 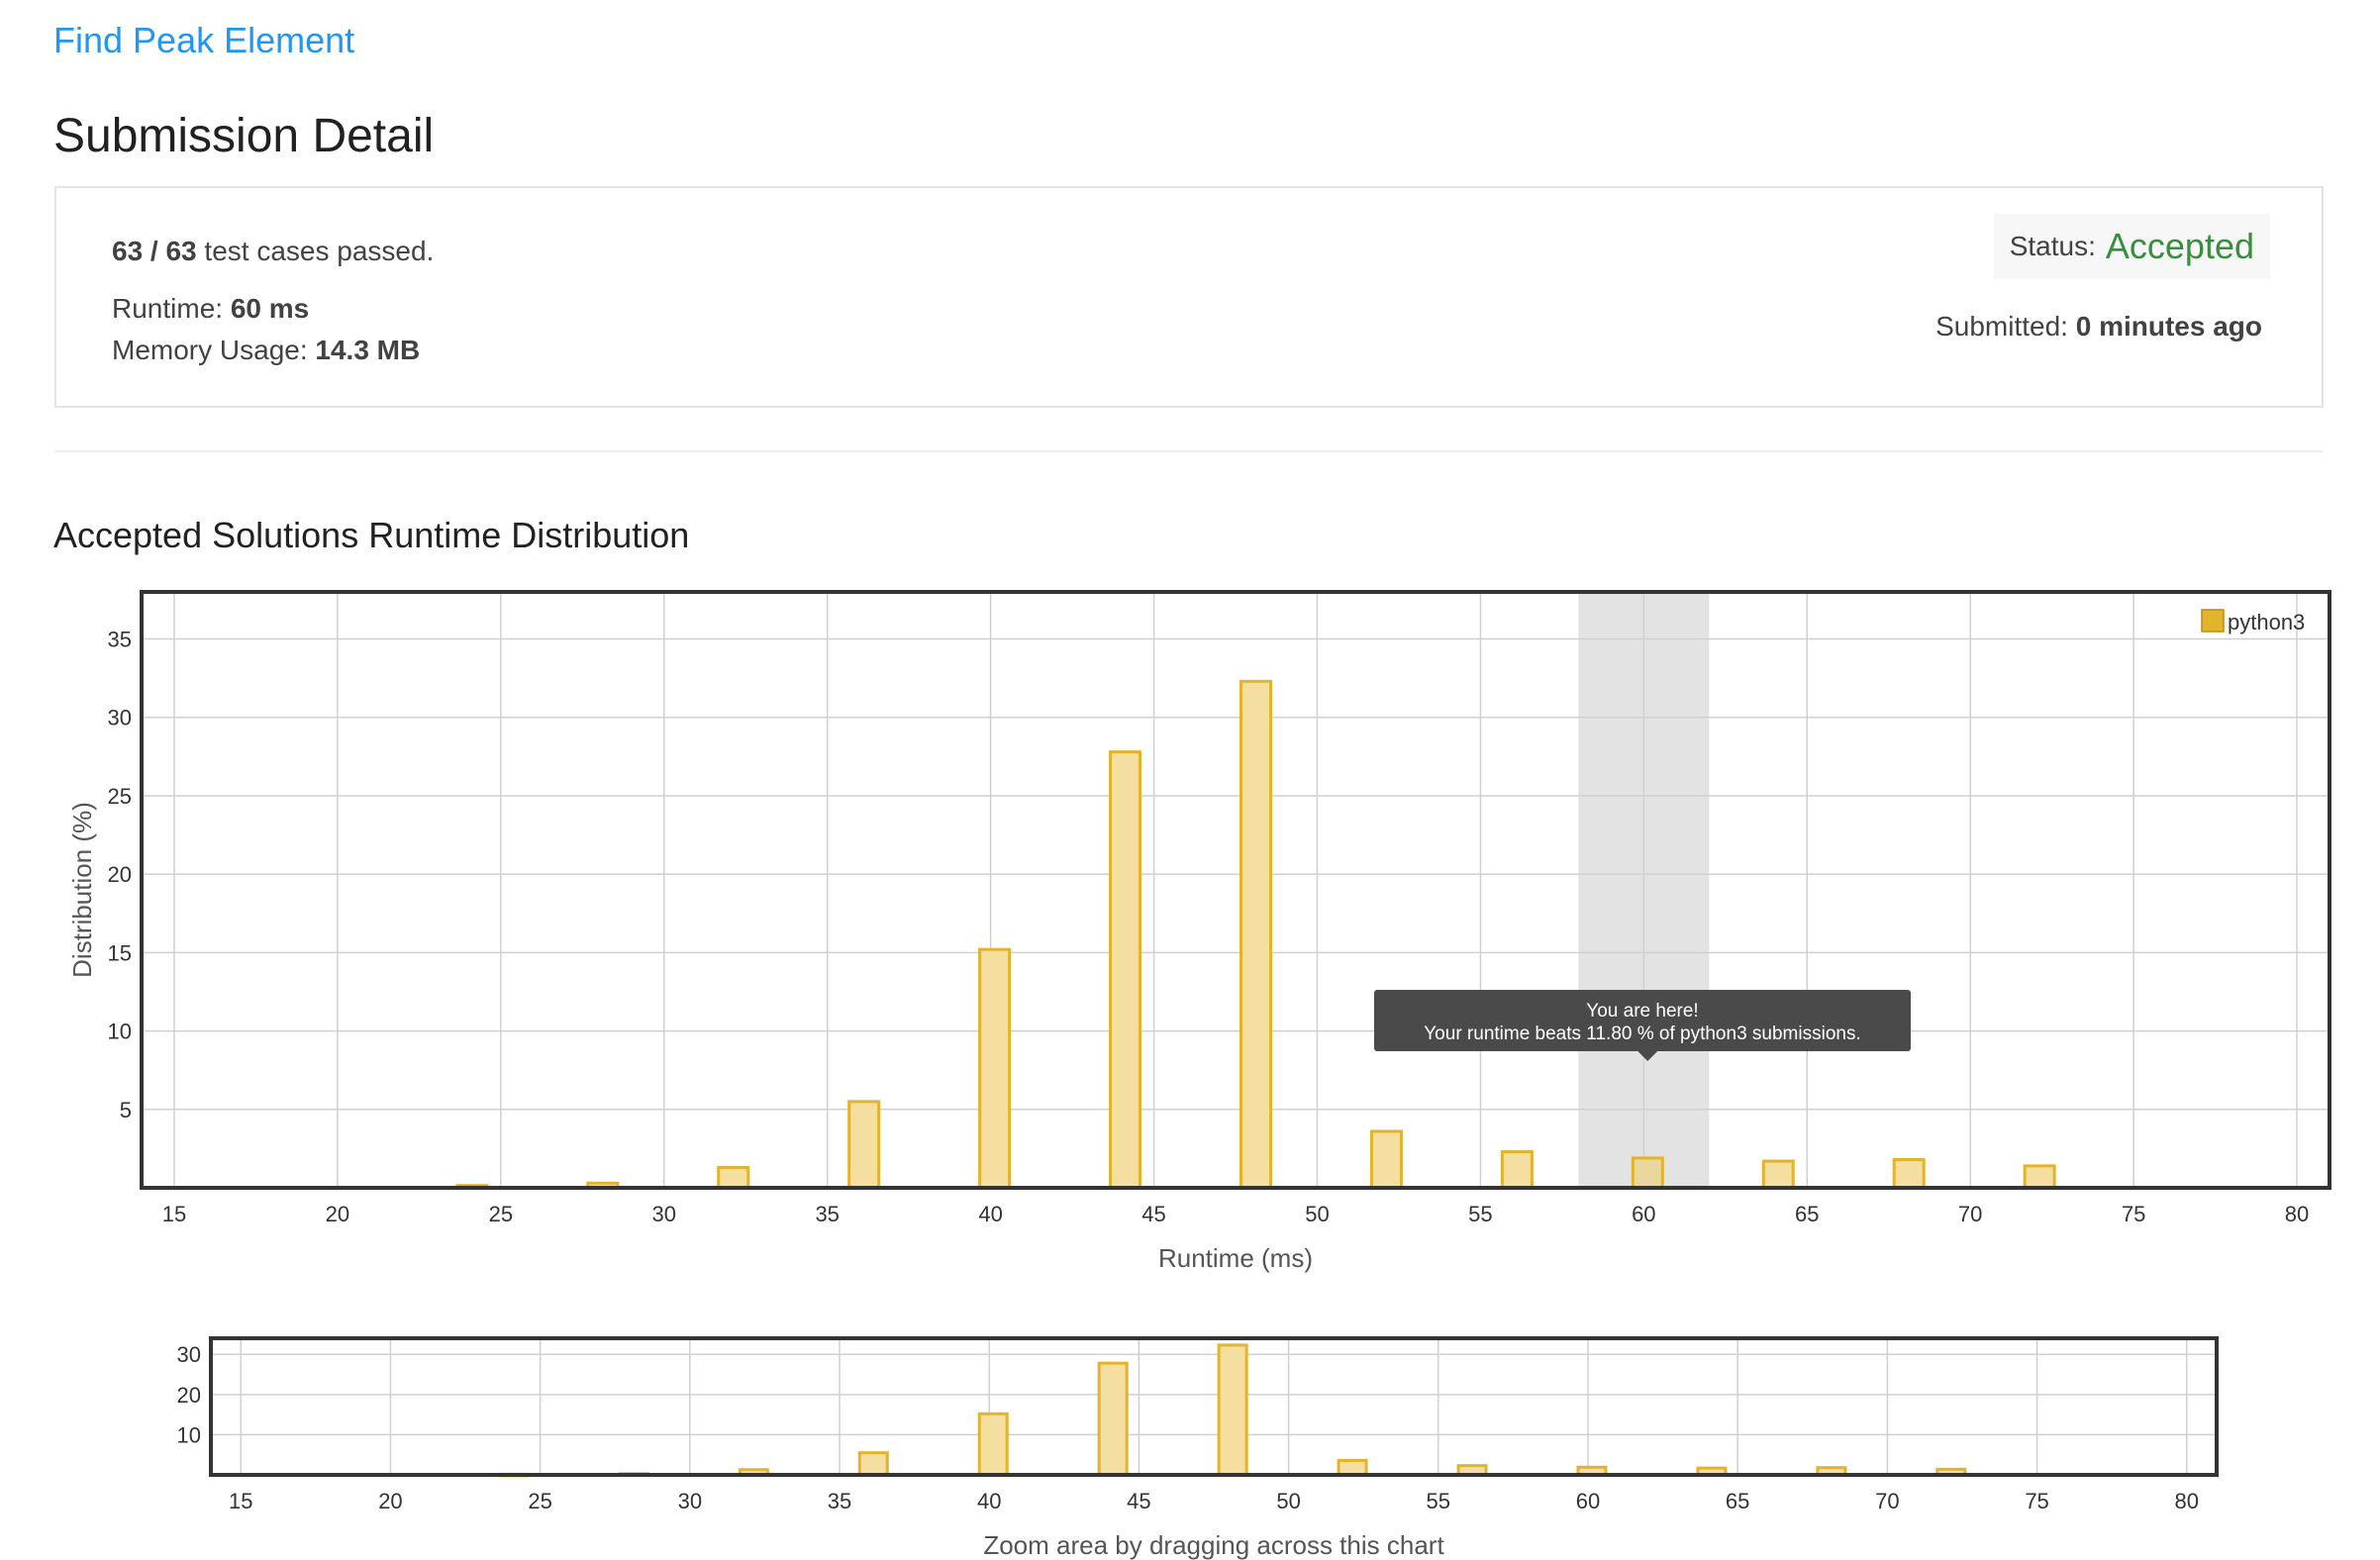 What do you see at coordinates (1214, 1406) in the screenshot?
I see `overview-plot-frame` at bounding box center [1214, 1406].